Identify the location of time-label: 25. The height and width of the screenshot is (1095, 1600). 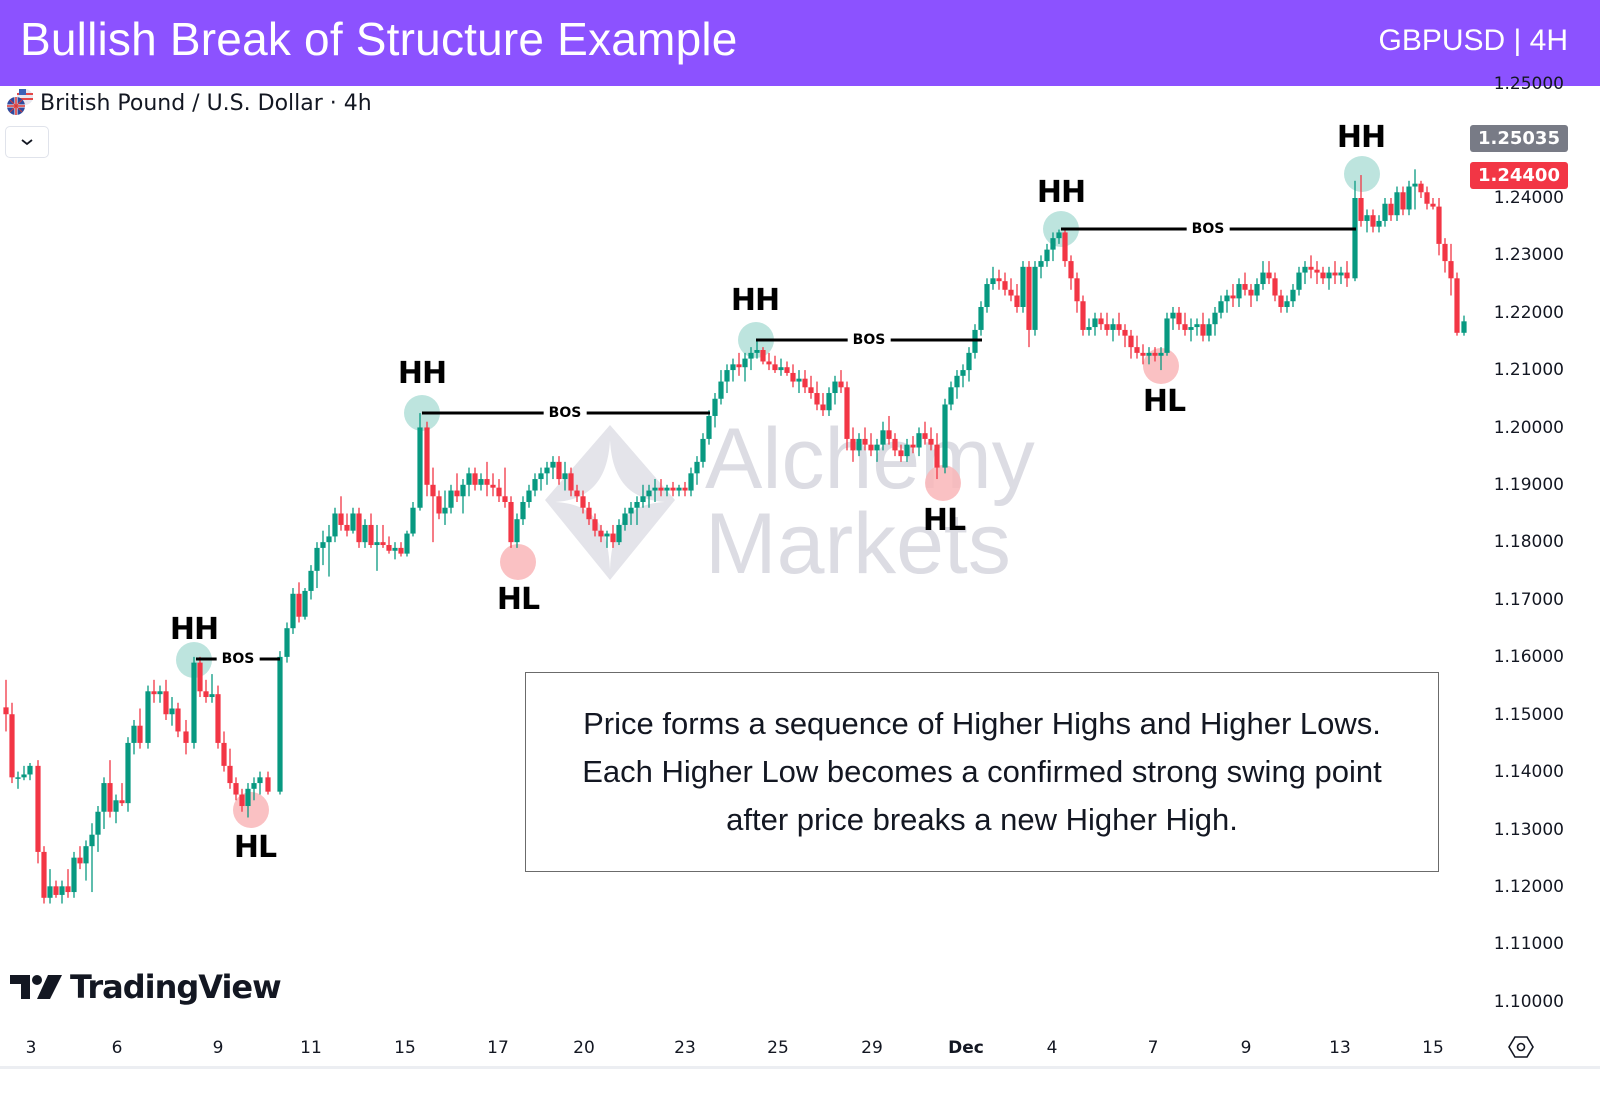
(778, 1048).